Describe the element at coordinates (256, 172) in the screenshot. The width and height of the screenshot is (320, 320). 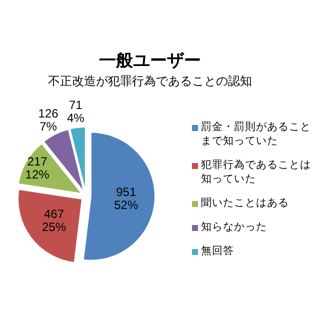
I see `legend-label: 犯罪行為であることは知っていた` at that location.